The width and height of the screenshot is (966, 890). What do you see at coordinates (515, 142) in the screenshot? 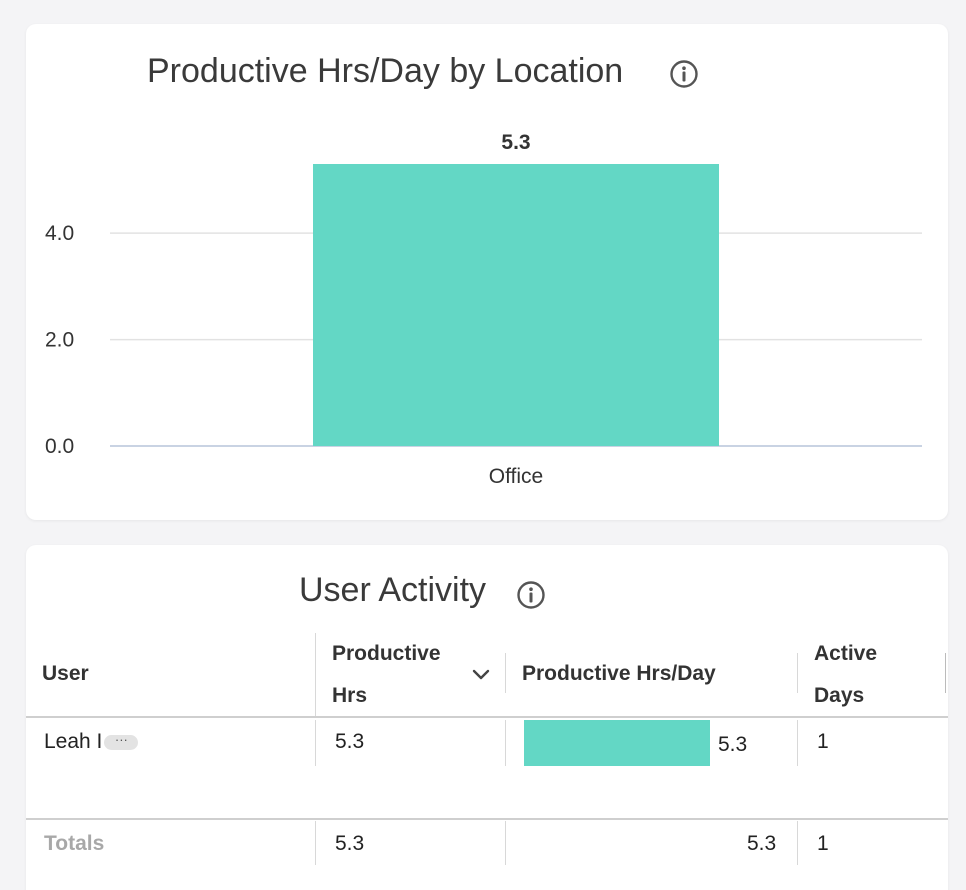
I see `data-label: 5.3` at bounding box center [515, 142].